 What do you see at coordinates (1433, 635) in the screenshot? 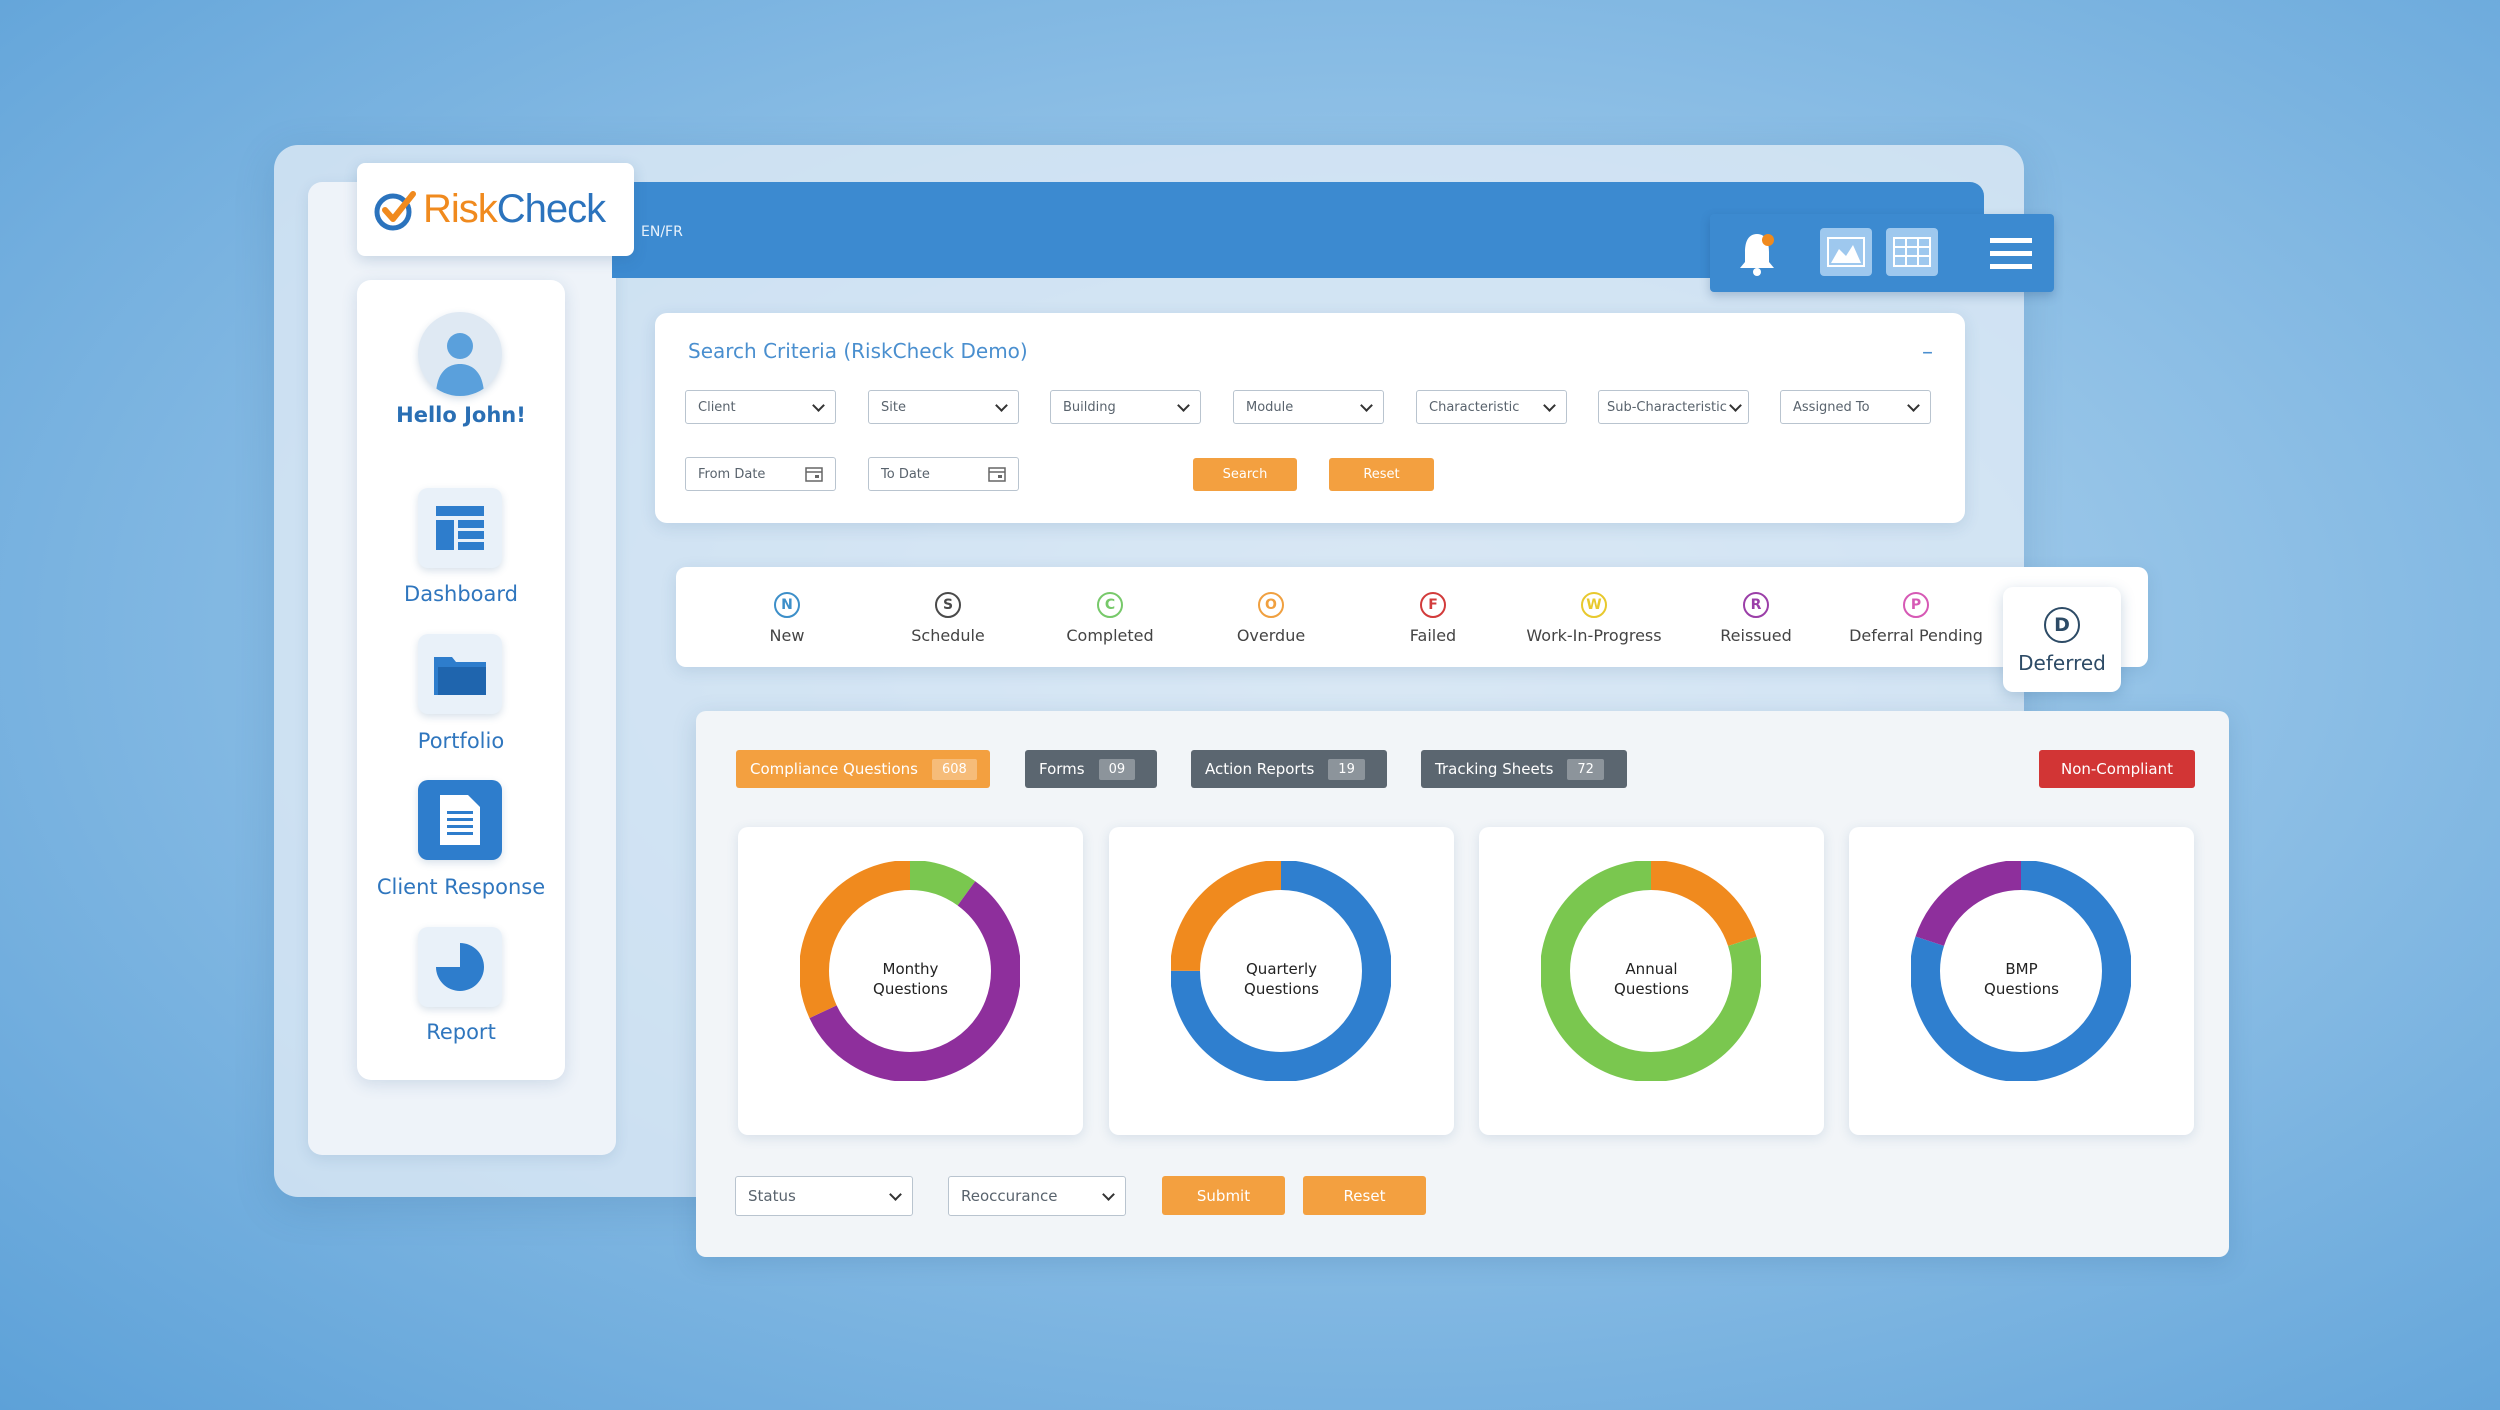
I see `status-label: Failed` at bounding box center [1433, 635].